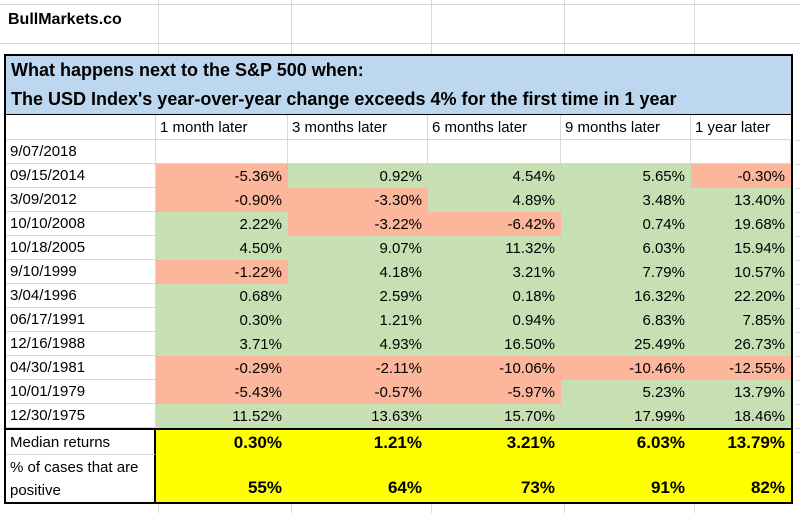 The image size is (800, 513). I want to click on date-cell: 10/01/1979, so click(81, 392).